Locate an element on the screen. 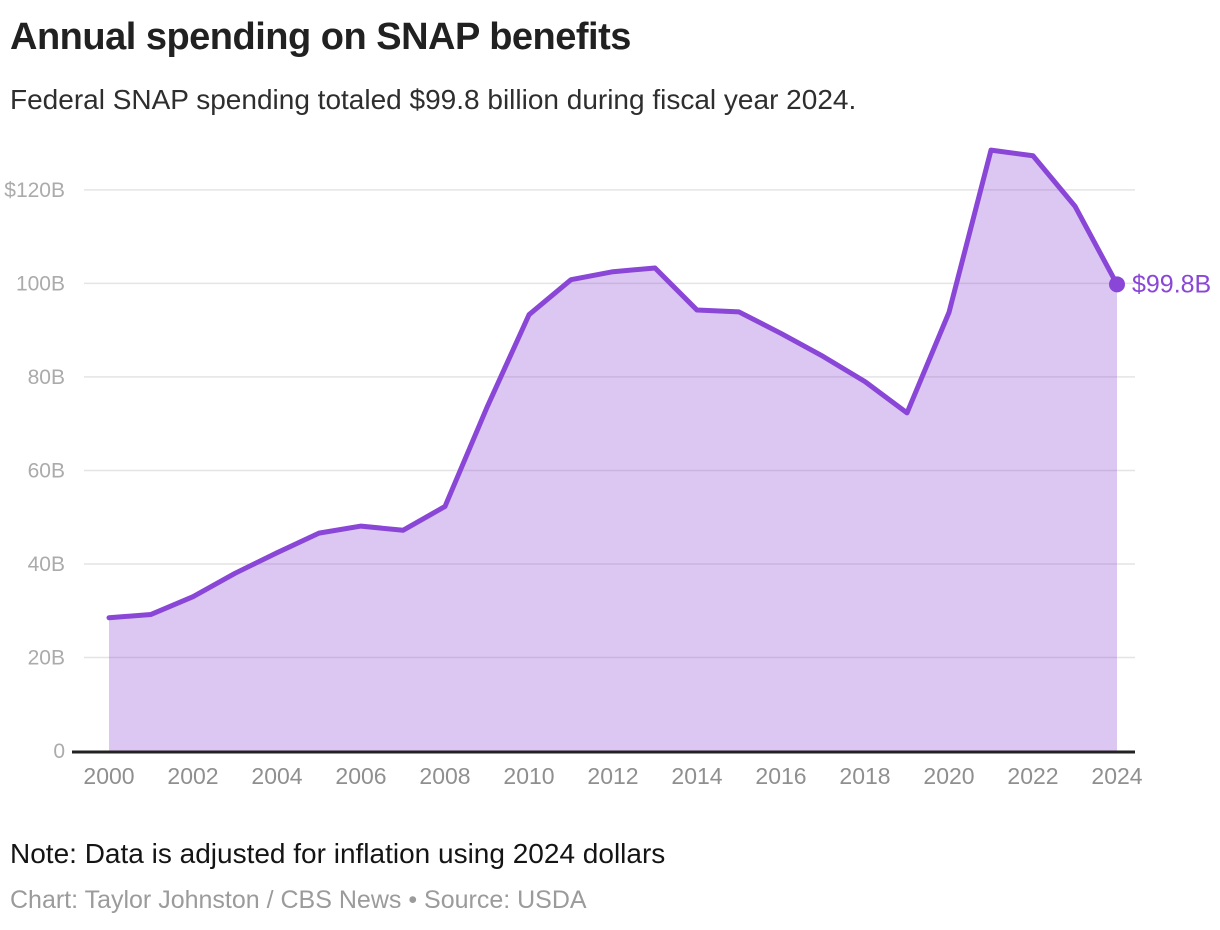 The height and width of the screenshot is (930, 1220). x-tick-label: 2004 is located at coordinates (276, 776).